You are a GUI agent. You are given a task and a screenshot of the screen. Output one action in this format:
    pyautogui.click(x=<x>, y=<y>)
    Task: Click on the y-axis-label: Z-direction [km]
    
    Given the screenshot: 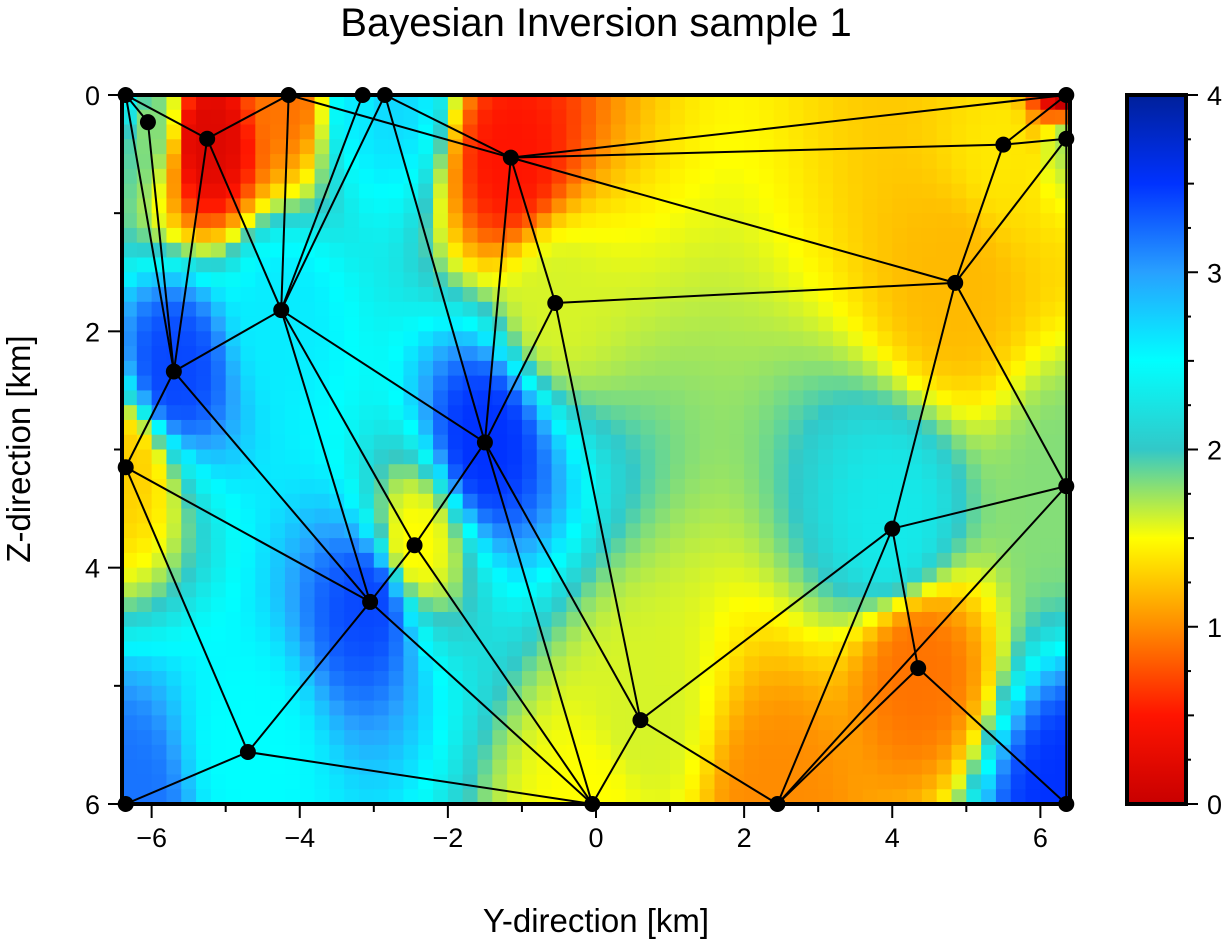 What is the action you would take?
    pyautogui.click(x=18, y=448)
    